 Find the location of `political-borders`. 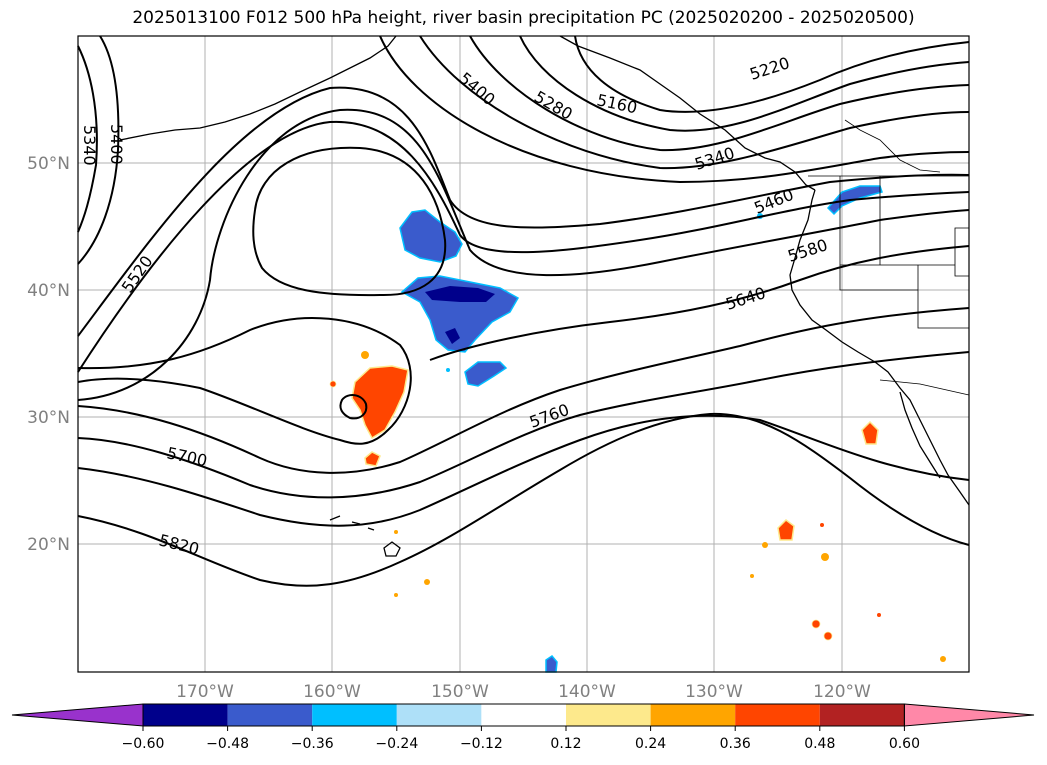

political-borders is located at coordinates (889, 257).